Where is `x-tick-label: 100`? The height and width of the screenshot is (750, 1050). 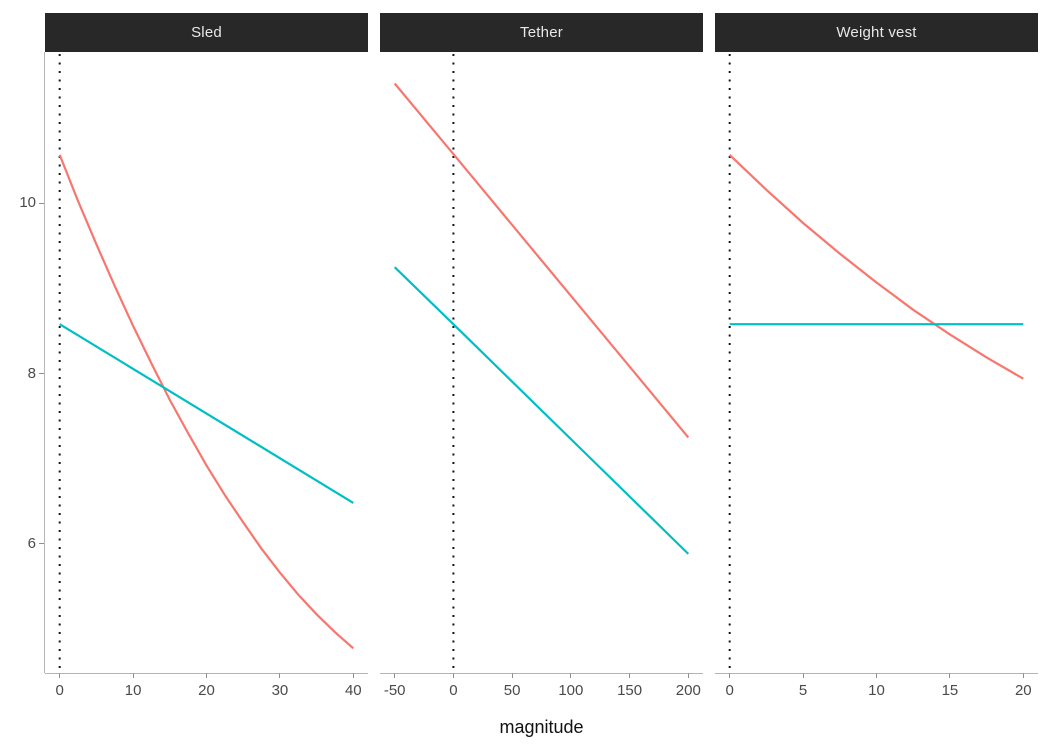 x-tick-label: 100 is located at coordinates (571, 690).